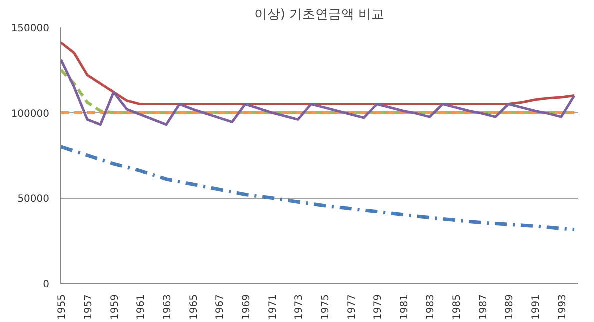 The height and width of the screenshot is (322, 594). Describe the element at coordinates (194, 307) in the screenshot. I see `x-tick-label: 1965` at that location.